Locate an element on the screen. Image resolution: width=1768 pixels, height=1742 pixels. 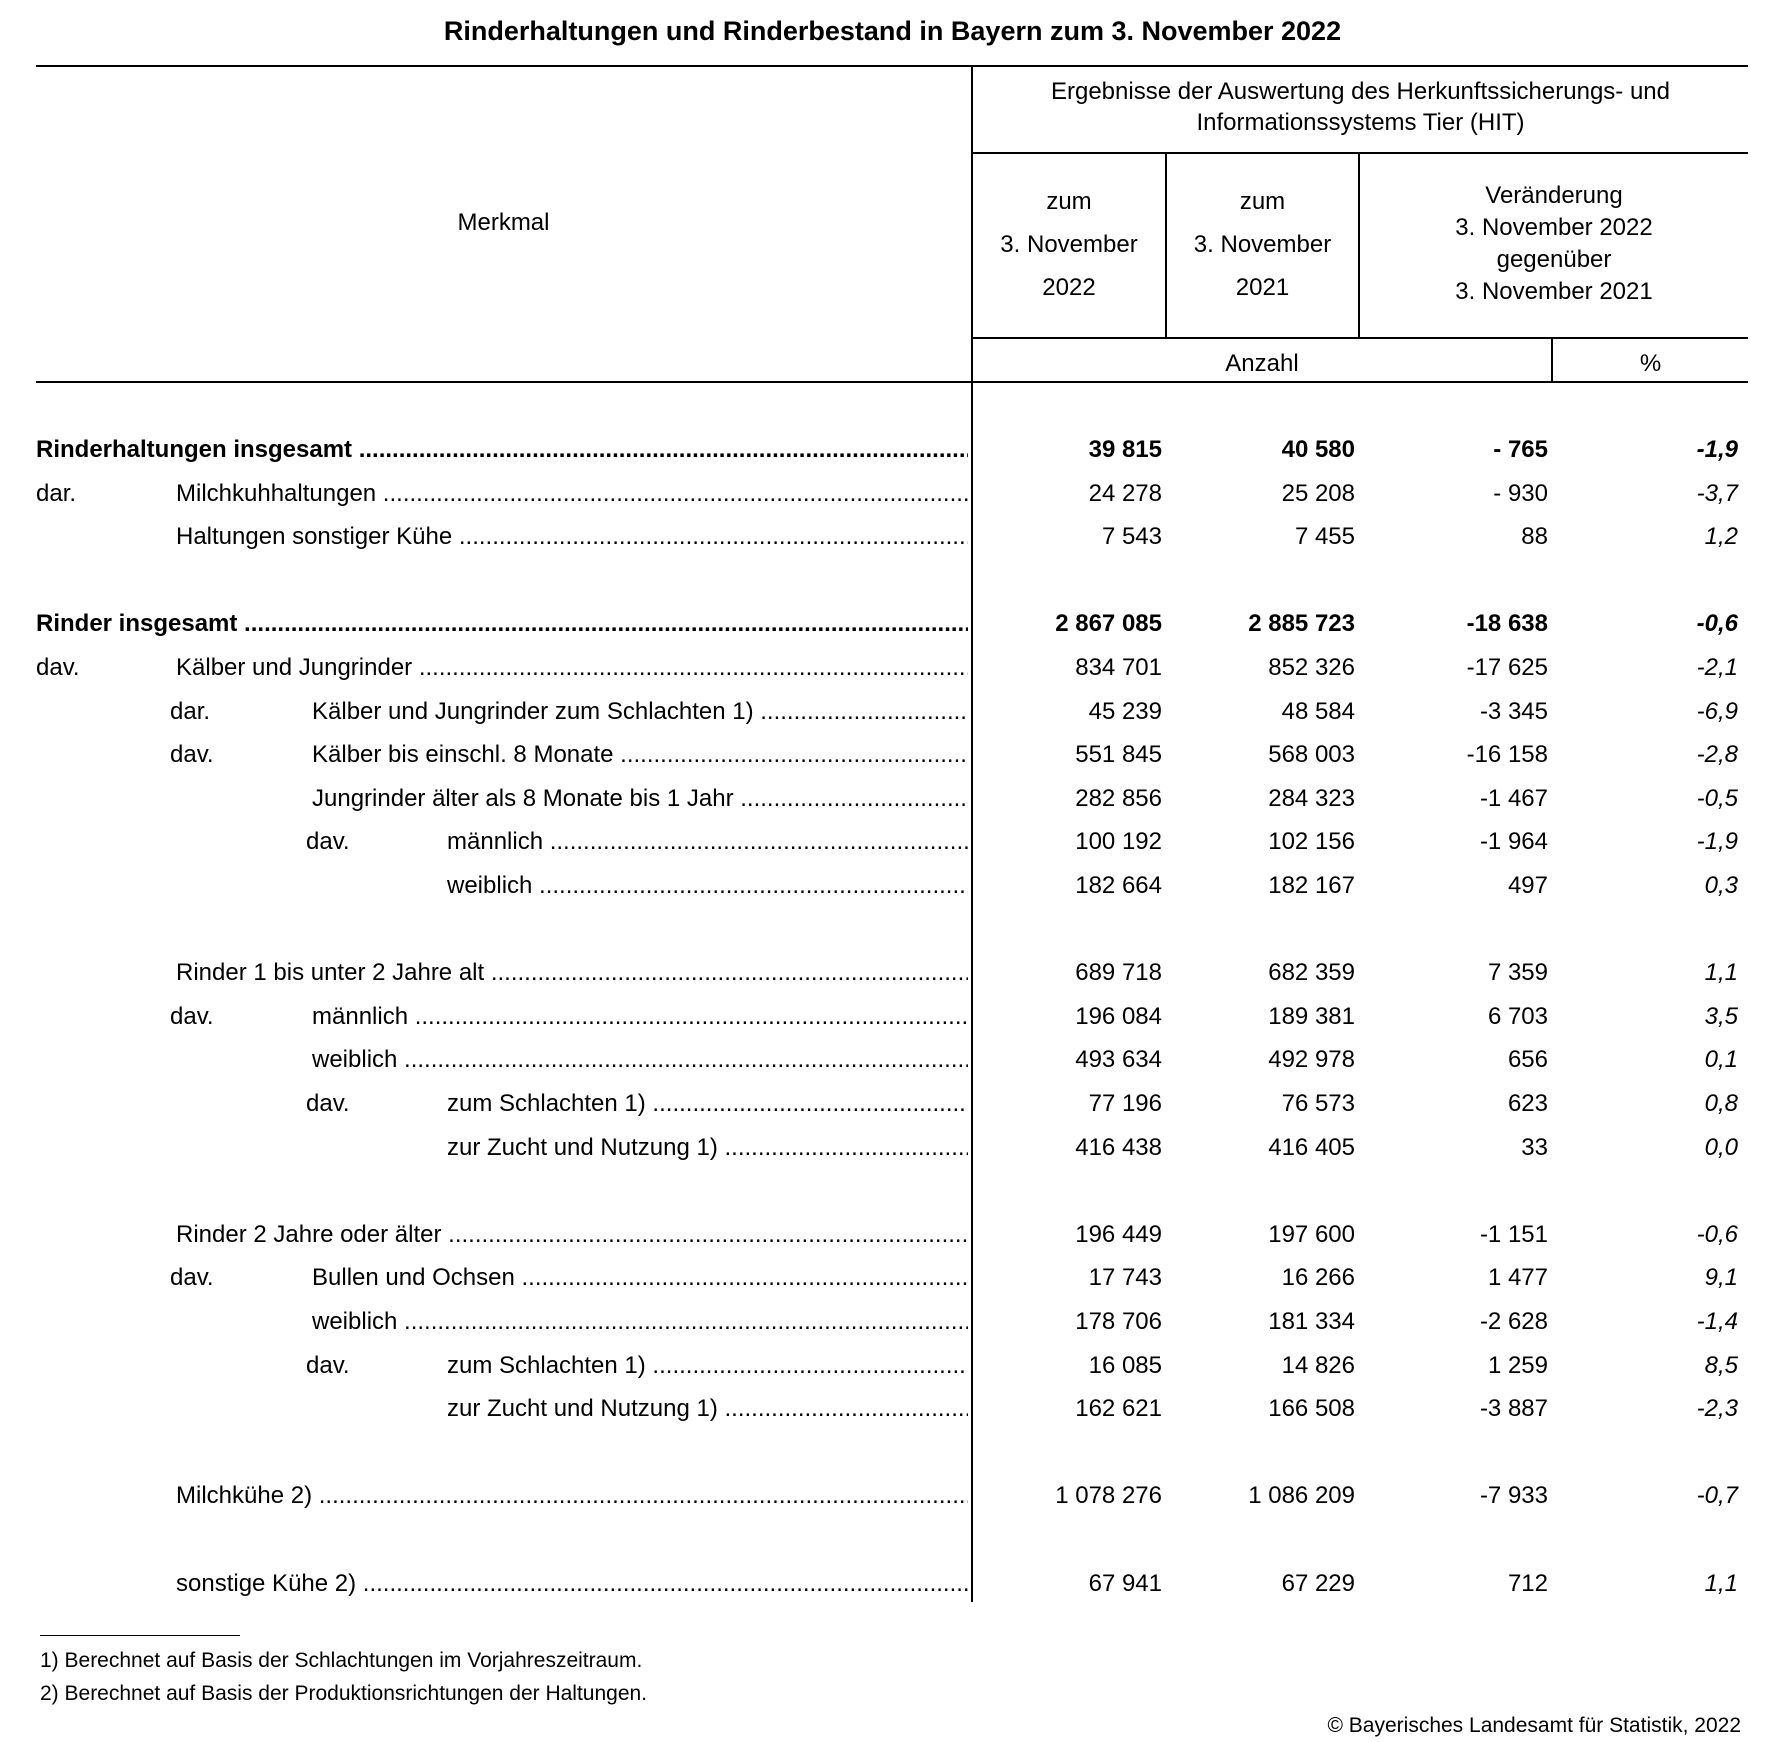
value-change-percent: 1,1 is located at coordinates (1721, 1583).